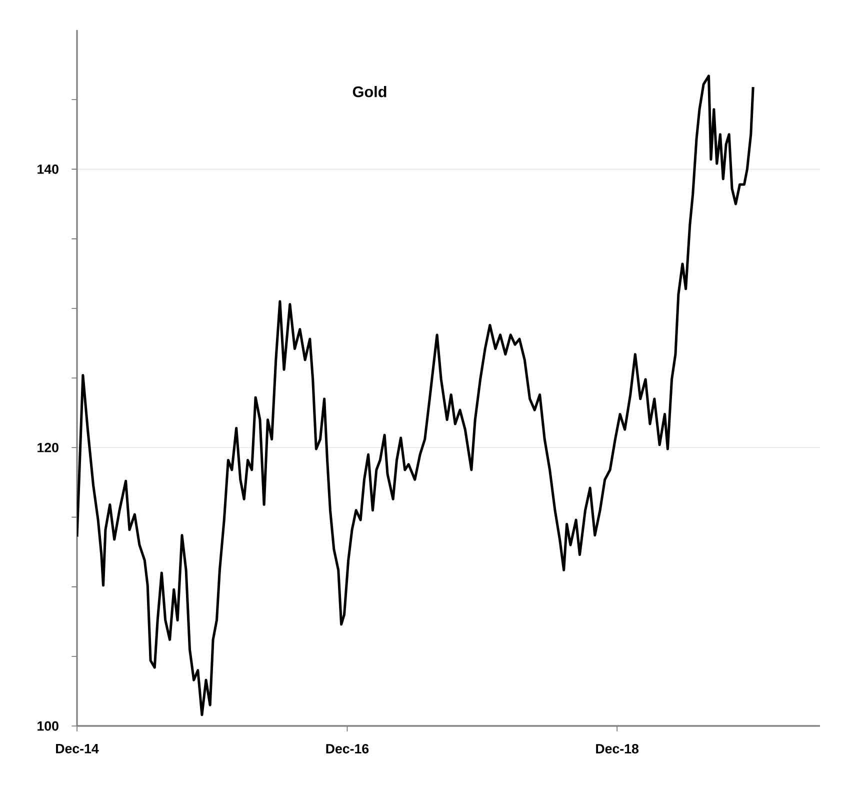  I want to click on x-tick-label: Dec-16, so click(347, 749).